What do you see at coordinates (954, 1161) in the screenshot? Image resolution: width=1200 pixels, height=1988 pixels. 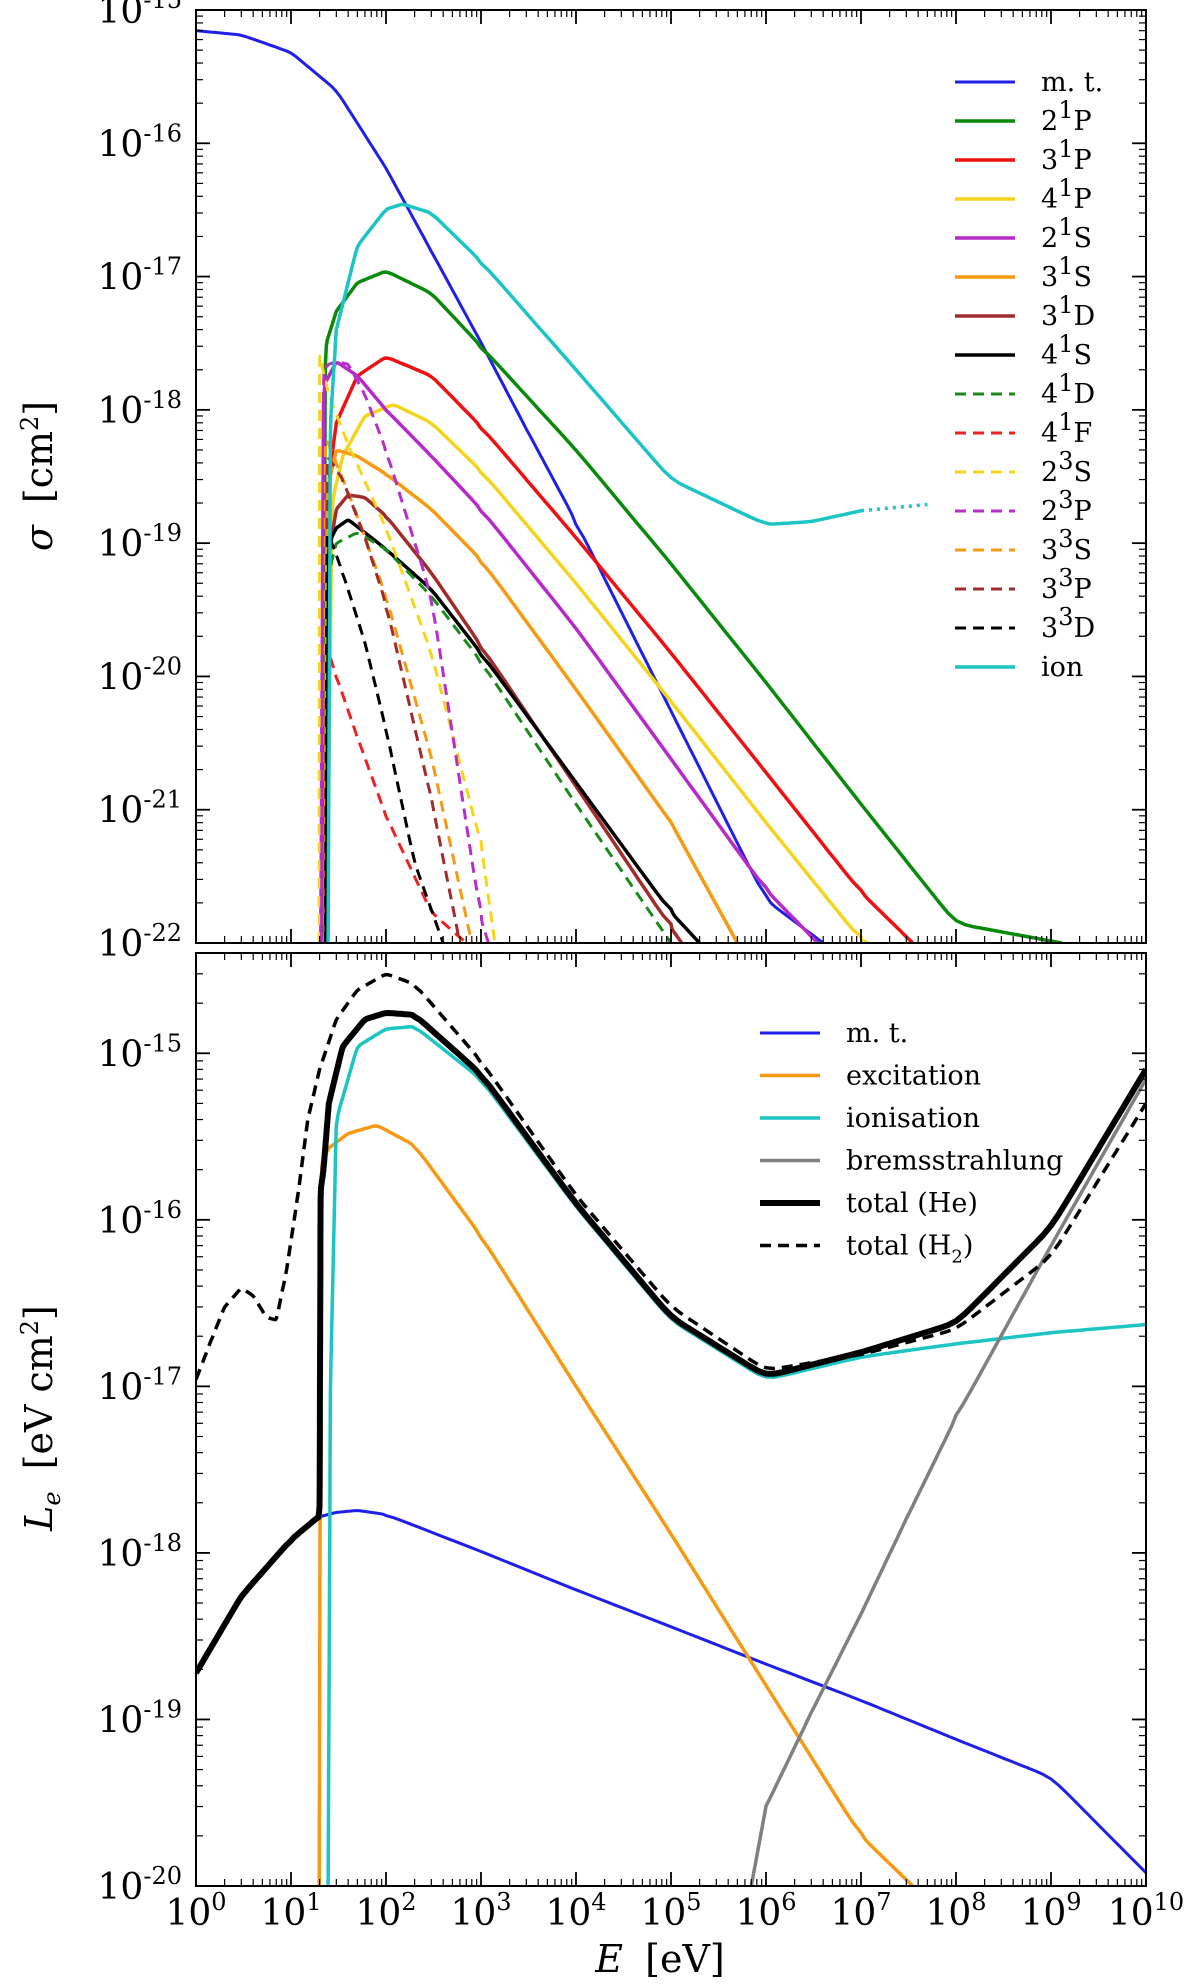 I see `bottom-legend-label: bremsstrahlung` at bounding box center [954, 1161].